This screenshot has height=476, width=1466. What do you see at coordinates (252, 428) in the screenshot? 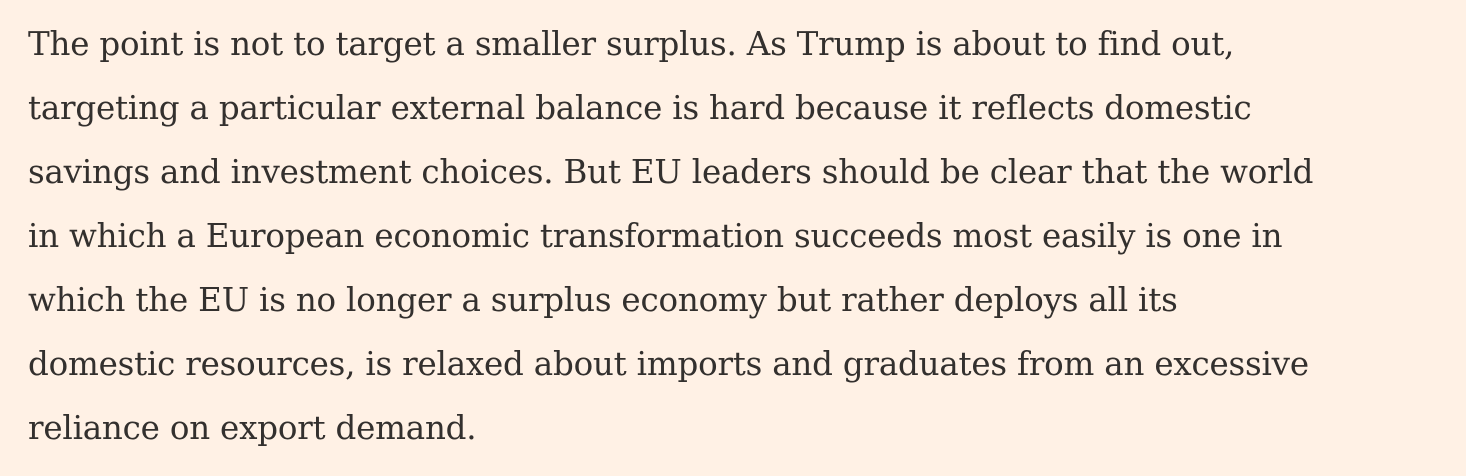
I see `paragraph-line: reliance on export demand.` at bounding box center [252, 428].